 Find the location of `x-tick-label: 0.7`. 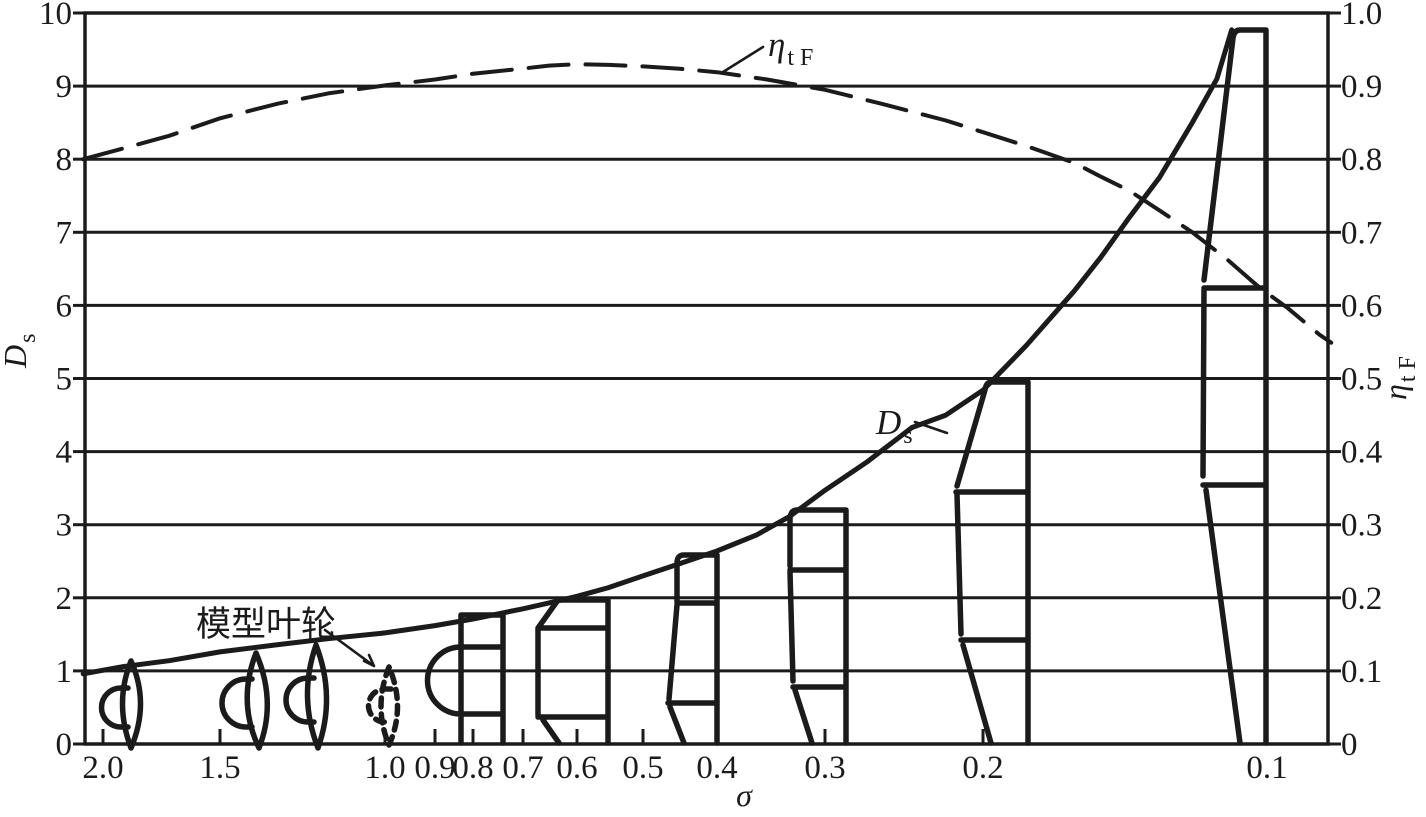

x-tick-label: 0.7 is located at coordinates (522, 768).